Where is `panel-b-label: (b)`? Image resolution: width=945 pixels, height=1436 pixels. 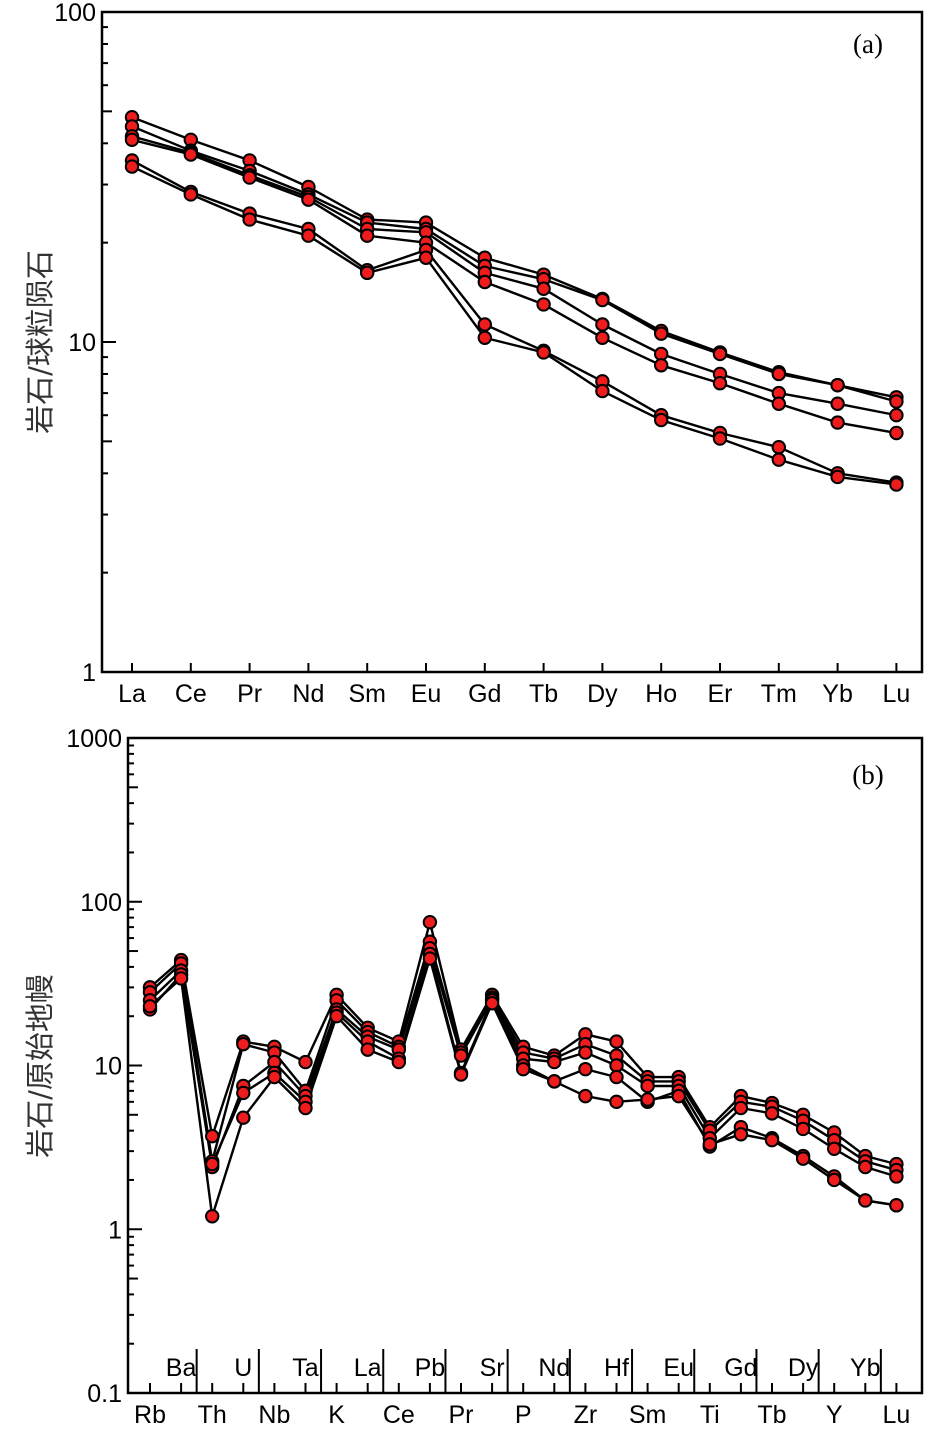
panel-b-label: (b) is located at coordinates (867, 775).